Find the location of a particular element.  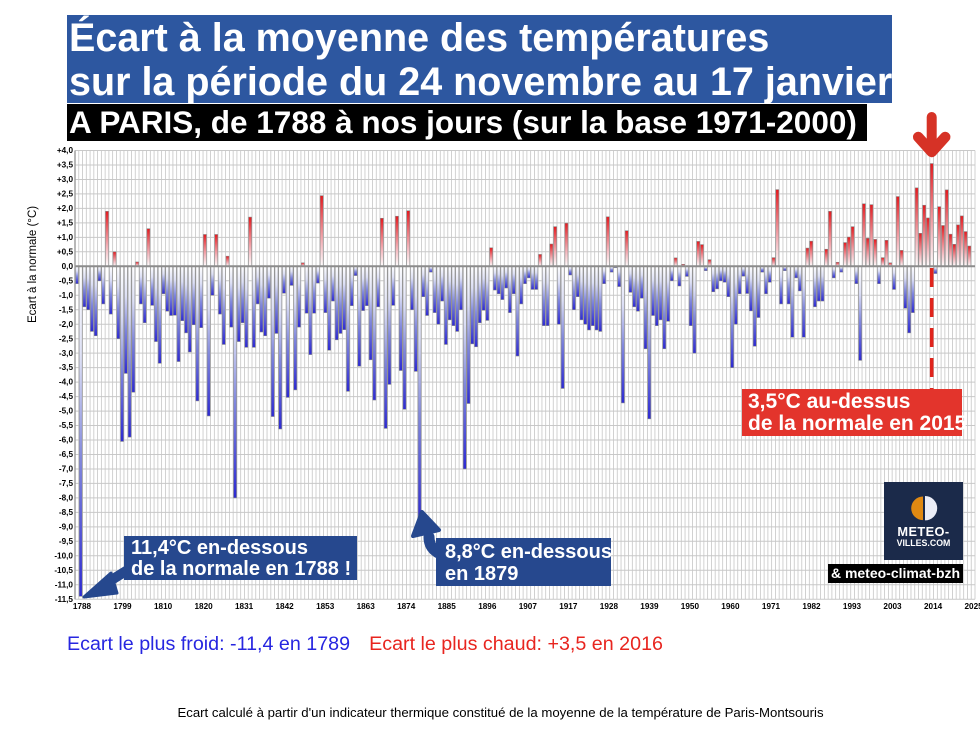

svg-text: +1,0 is located at coordinates (65, 237).